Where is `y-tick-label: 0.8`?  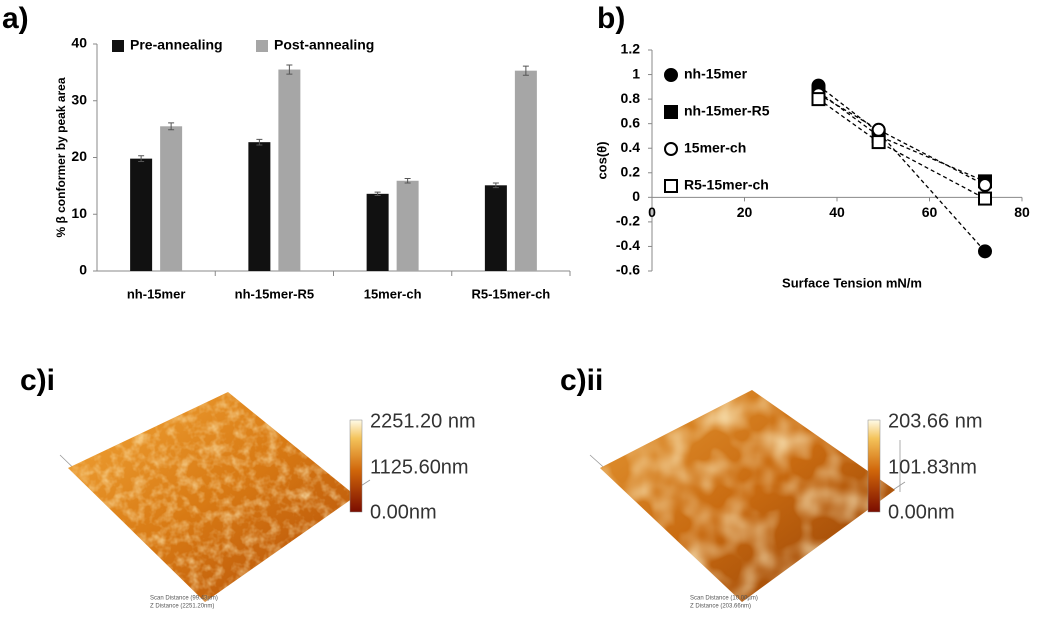 y-tick-label: 0.8 is located at coordinates (631, 98).